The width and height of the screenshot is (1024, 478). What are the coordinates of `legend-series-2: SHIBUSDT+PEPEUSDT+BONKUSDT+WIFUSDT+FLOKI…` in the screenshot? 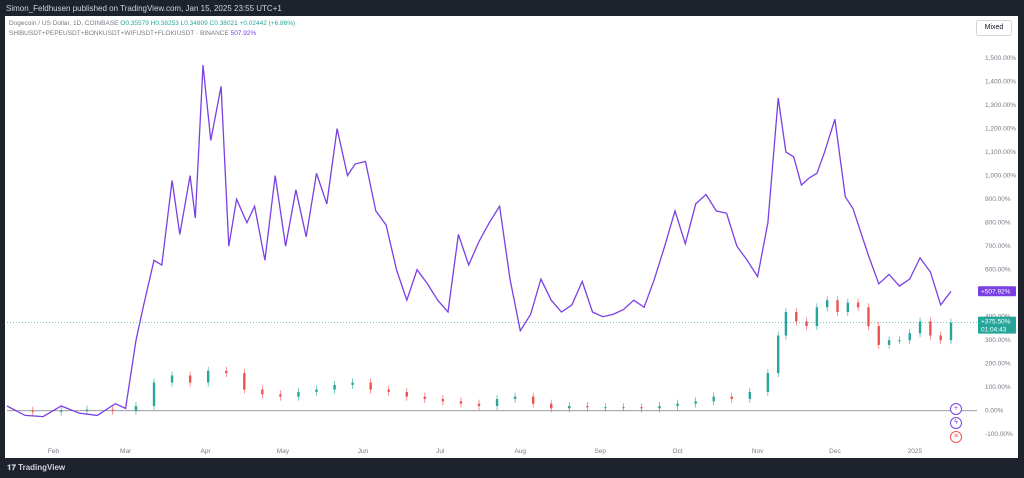 It's located at (152, 34).